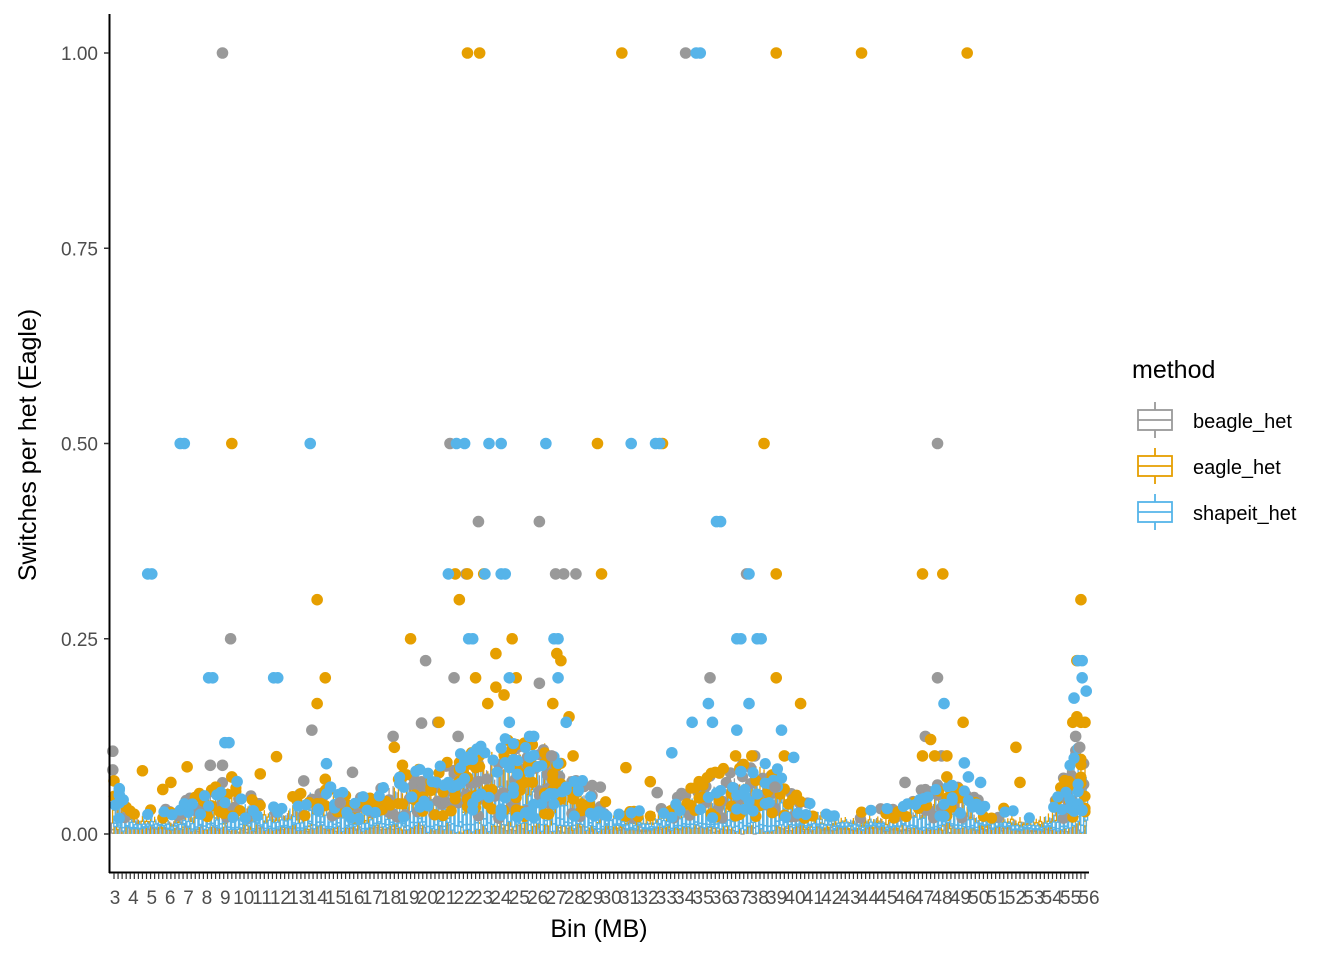 The image size is (1344, 960). I want to click on x-tick-label: 31, so click(629, 898).